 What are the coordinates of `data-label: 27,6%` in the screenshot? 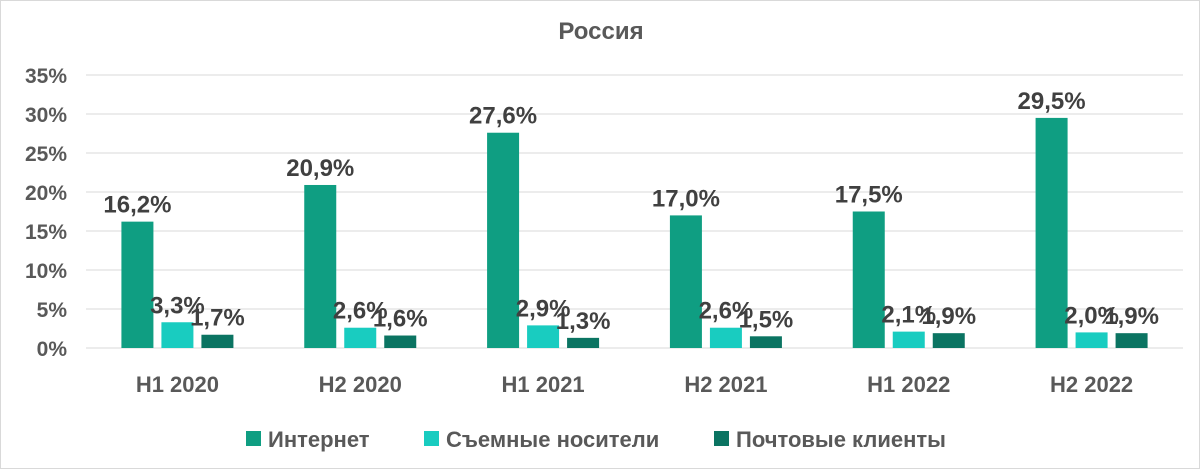 It's located at (503, 116).